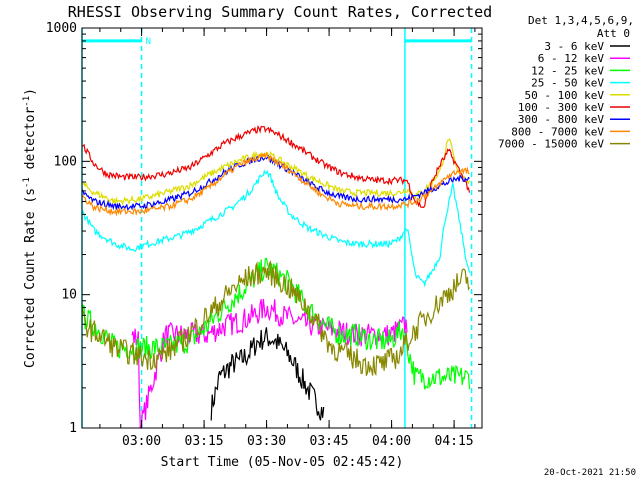 This screenshot has height=480, width=640. What do you see at coordinates (65, 161) in the screenshot?
I see `y-tick-label-1: 100` at bounding box center [65, 161].